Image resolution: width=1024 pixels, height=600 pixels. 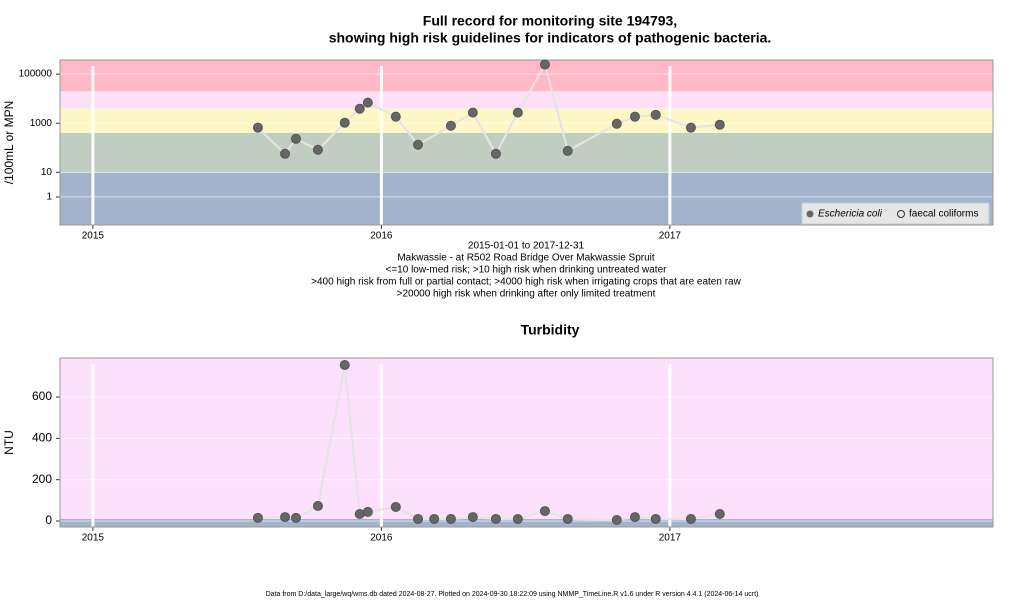 I want to click on y-axis-label: NTU, so click(x=9, y=442).